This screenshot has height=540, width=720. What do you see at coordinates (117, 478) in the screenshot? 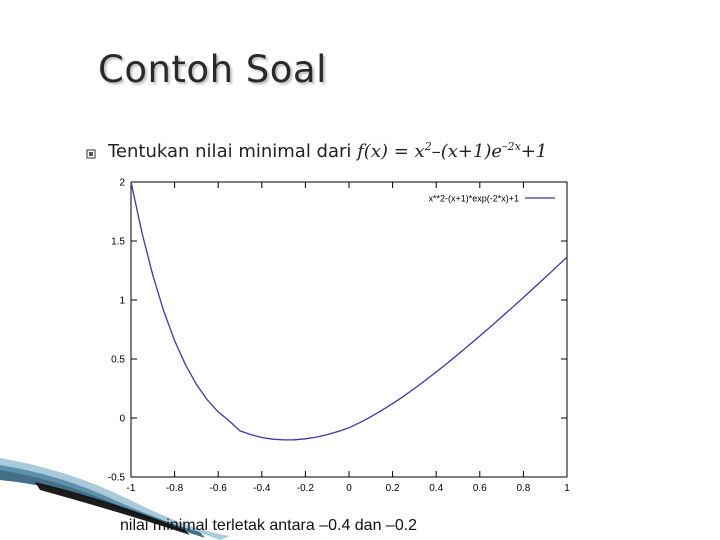
I see `y-tick-label: -0.5` at bounding box center [117, 478].